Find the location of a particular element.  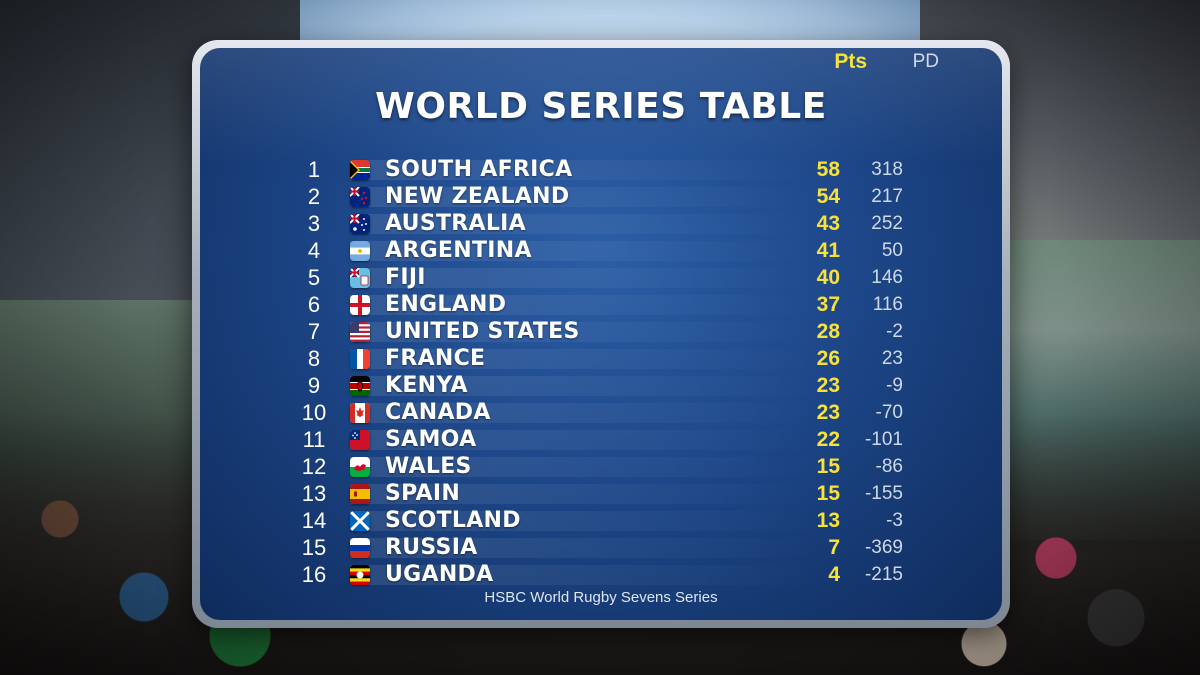

points: 37 is located at coordinates (828, 304).